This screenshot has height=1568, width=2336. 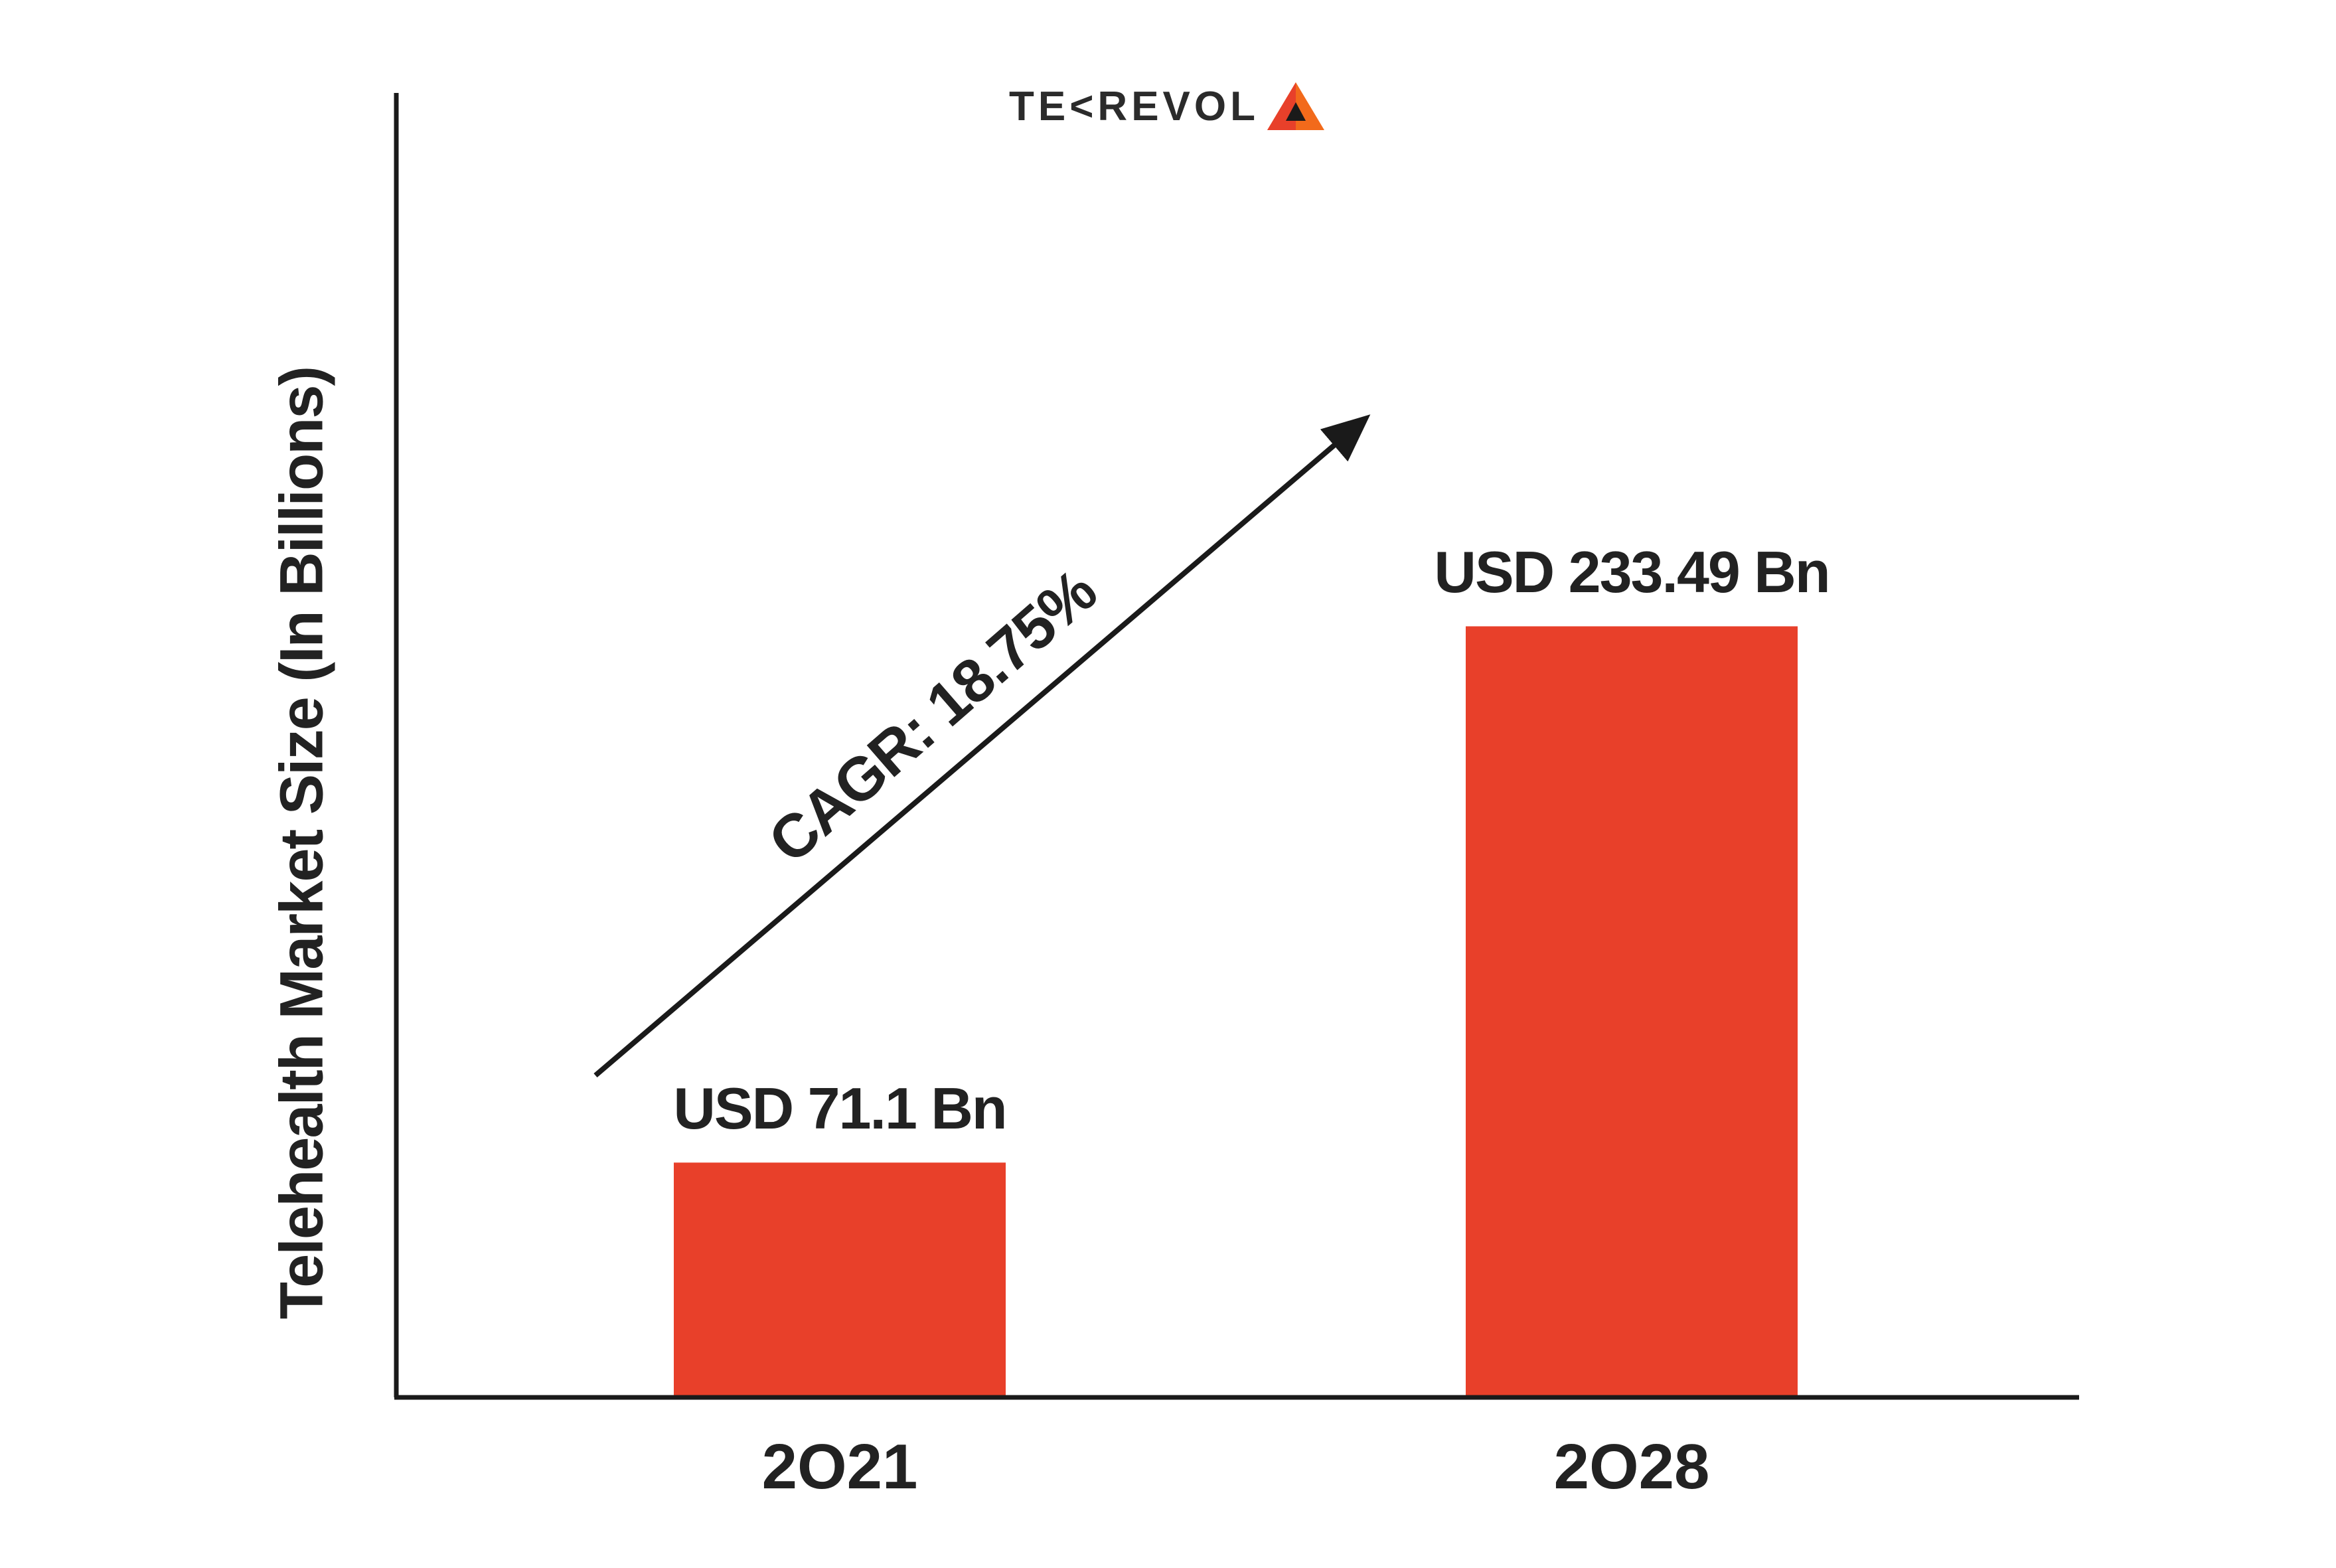 I want to click on cagr-trend-arrow, so click(x=982, y=746).